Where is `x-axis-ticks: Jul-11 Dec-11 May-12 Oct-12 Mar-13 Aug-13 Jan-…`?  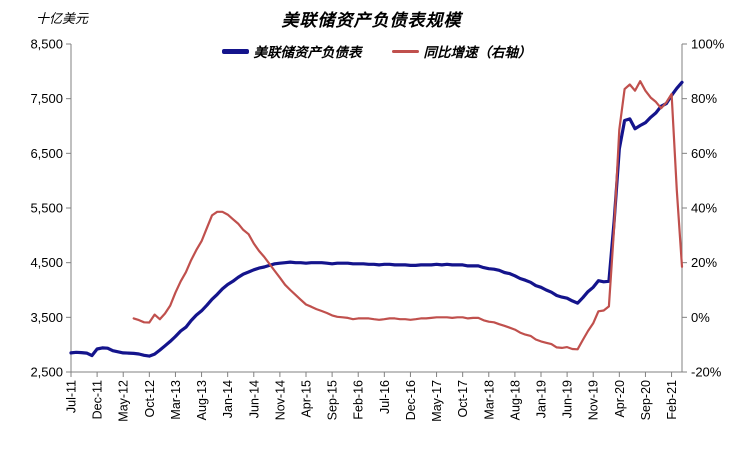 x-axis-ticks: Jul-11 Dec-11 May-12 Oct-12 Mar-13 Aug-13 Jan-… is located at coordinates (372, 397).